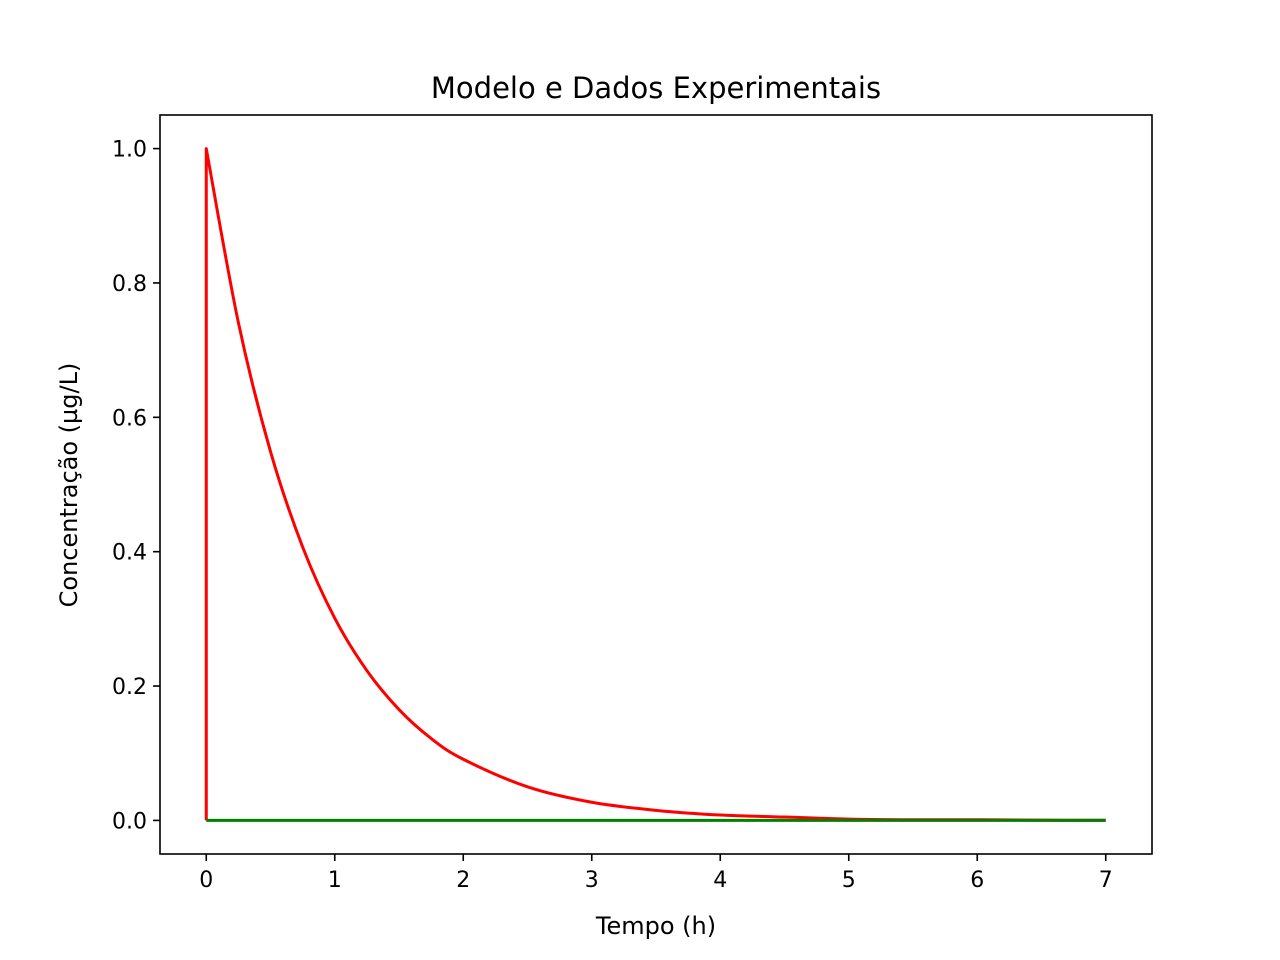 The height and width of the screenshot is (960, 1280). Describe the element at coordinates (1106, 880) in the screenshot. I see `x-tick-label: 7` at that location.